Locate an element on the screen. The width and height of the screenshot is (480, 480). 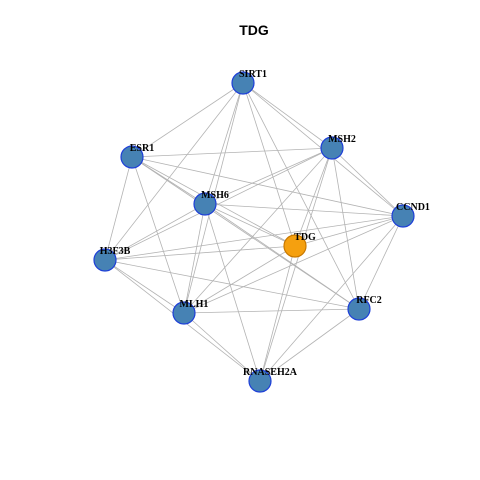
edge-msh6-h3f3b is located at coordinates (155, 232).